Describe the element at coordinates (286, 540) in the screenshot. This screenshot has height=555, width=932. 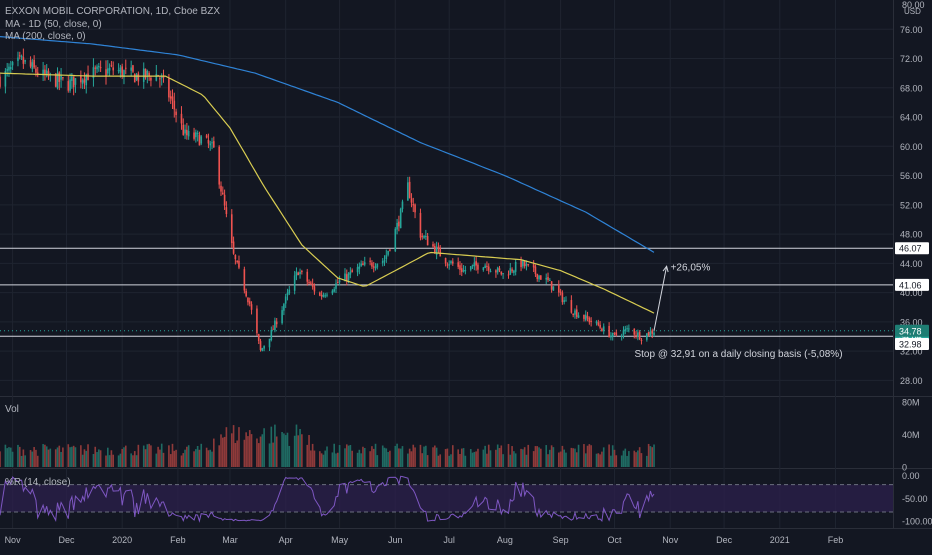
I see `time-tick-label: Apr` at that location.